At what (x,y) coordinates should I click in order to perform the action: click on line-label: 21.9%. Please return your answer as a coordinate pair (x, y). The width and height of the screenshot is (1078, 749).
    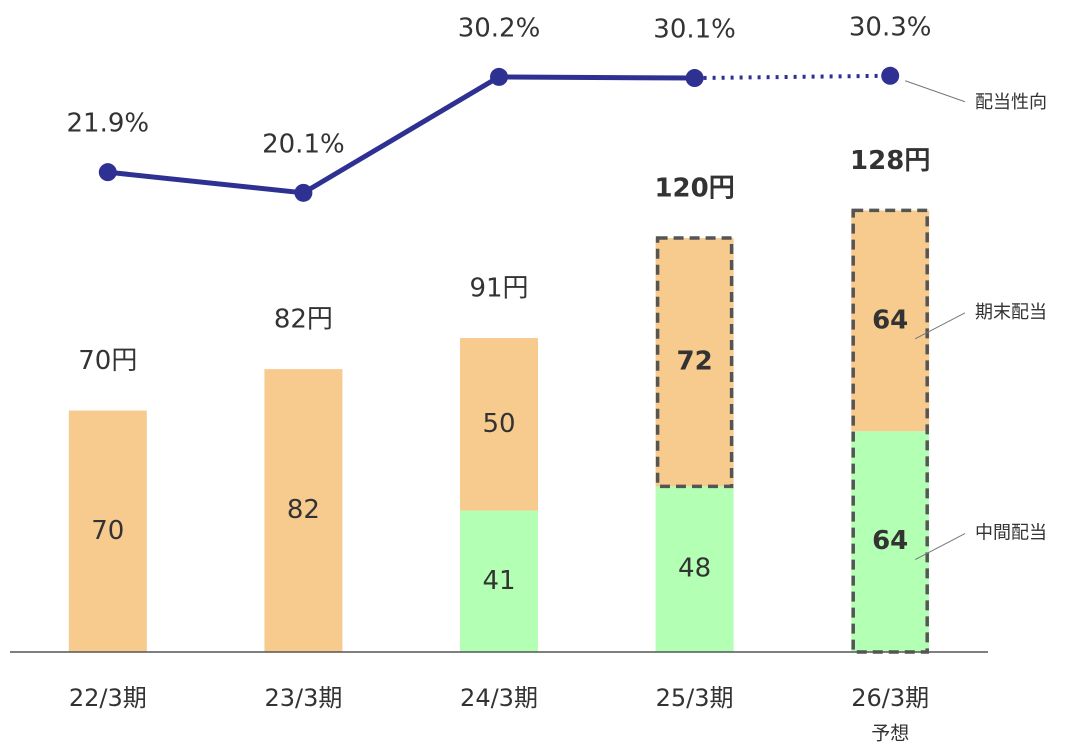
    Looking at the image, I should click on (107, 124).